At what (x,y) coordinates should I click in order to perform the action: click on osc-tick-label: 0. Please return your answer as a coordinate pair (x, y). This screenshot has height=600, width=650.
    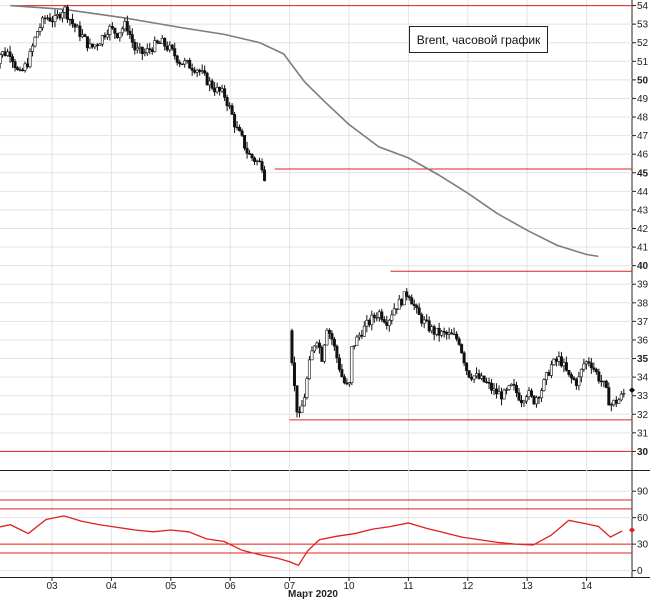
    Looking at the image, I should click on (640, 571).